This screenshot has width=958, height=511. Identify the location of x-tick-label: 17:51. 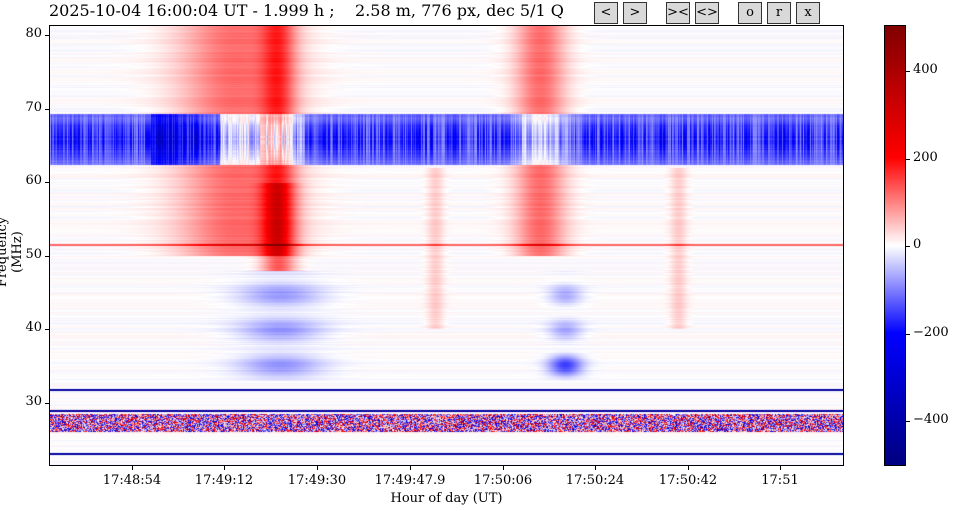
(780, 480).